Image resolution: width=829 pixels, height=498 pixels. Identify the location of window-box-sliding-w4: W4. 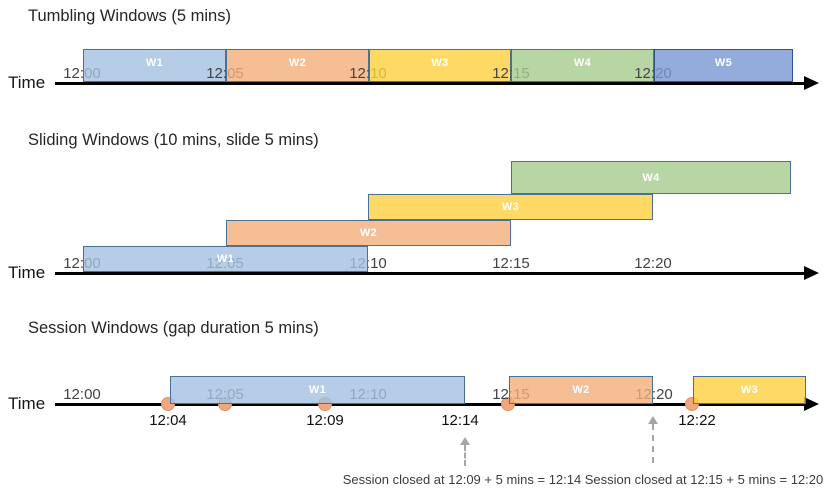
(651, 177).